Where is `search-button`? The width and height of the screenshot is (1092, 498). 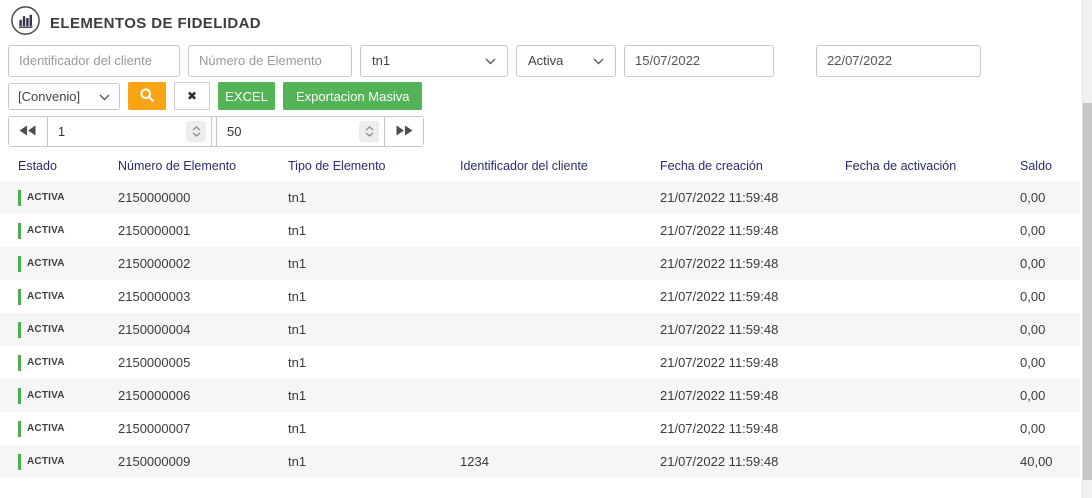
search-button is located at coordinates (147, 96).